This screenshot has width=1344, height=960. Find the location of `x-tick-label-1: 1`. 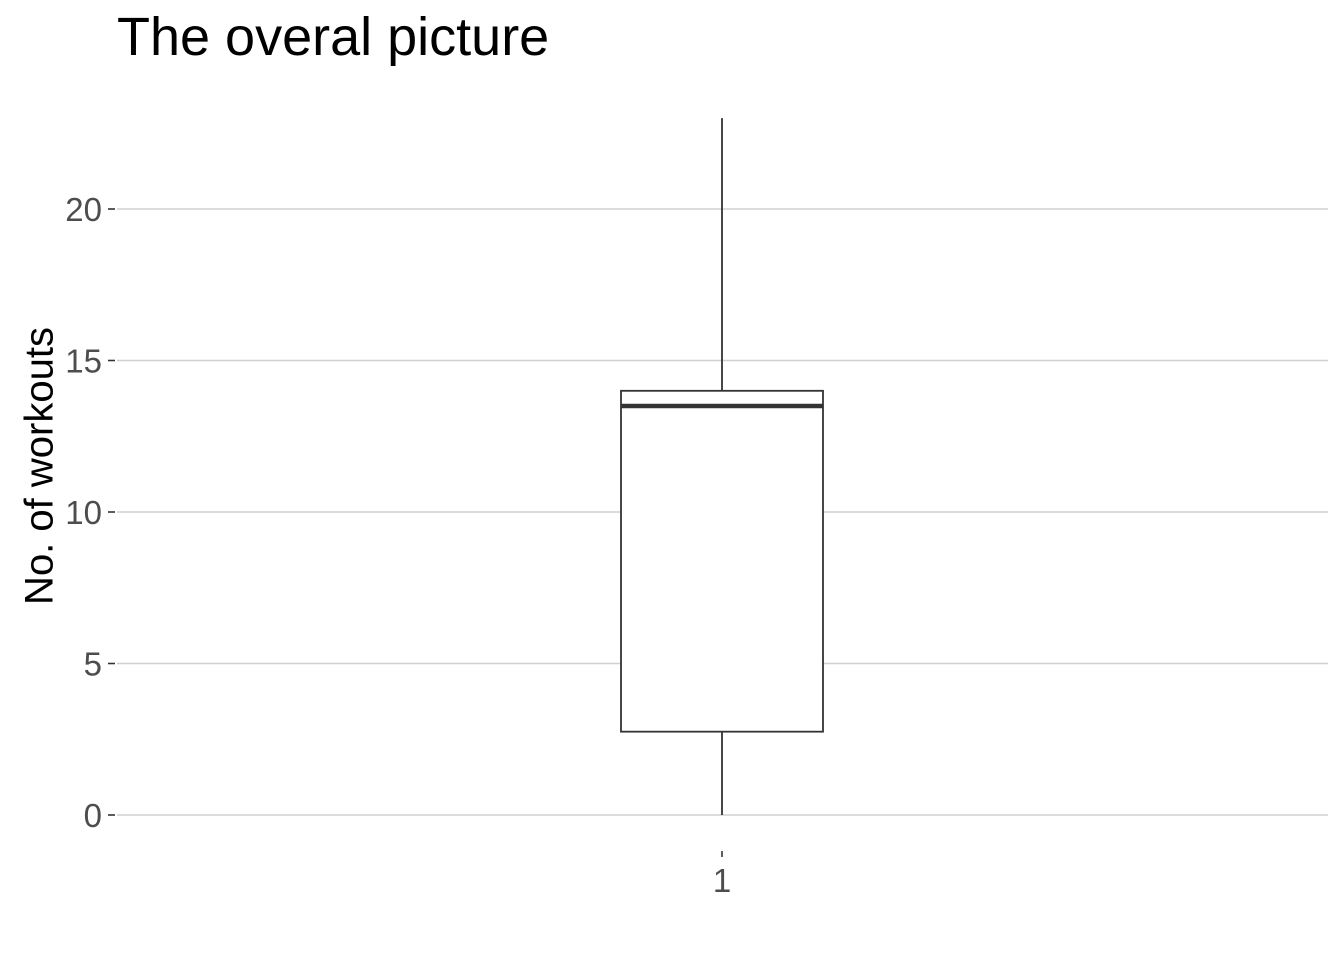

x-tick-label-1: 1 is located at coordinates (722, 880).